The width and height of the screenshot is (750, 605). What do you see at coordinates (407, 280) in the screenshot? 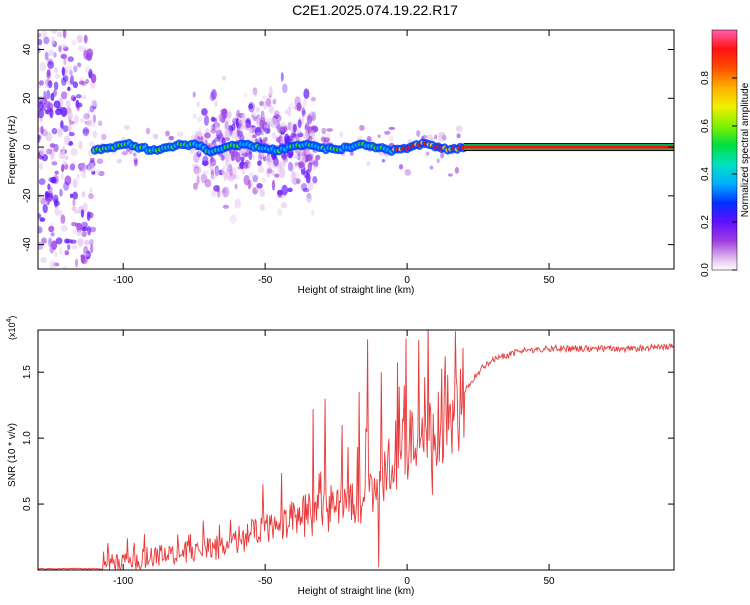
I see `spectrogram-xtick-label: 0` at bounding box center [407, 280].